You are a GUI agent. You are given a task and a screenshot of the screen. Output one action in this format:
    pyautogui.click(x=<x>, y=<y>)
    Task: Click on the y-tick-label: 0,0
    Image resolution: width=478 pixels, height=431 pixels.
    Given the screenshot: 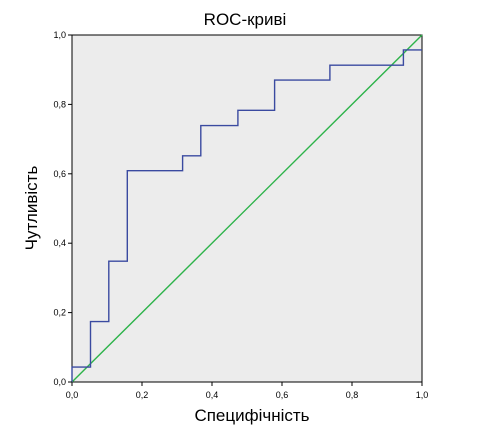 What is the action you would take?
    pyautogui.click(x=59, y=382)
    